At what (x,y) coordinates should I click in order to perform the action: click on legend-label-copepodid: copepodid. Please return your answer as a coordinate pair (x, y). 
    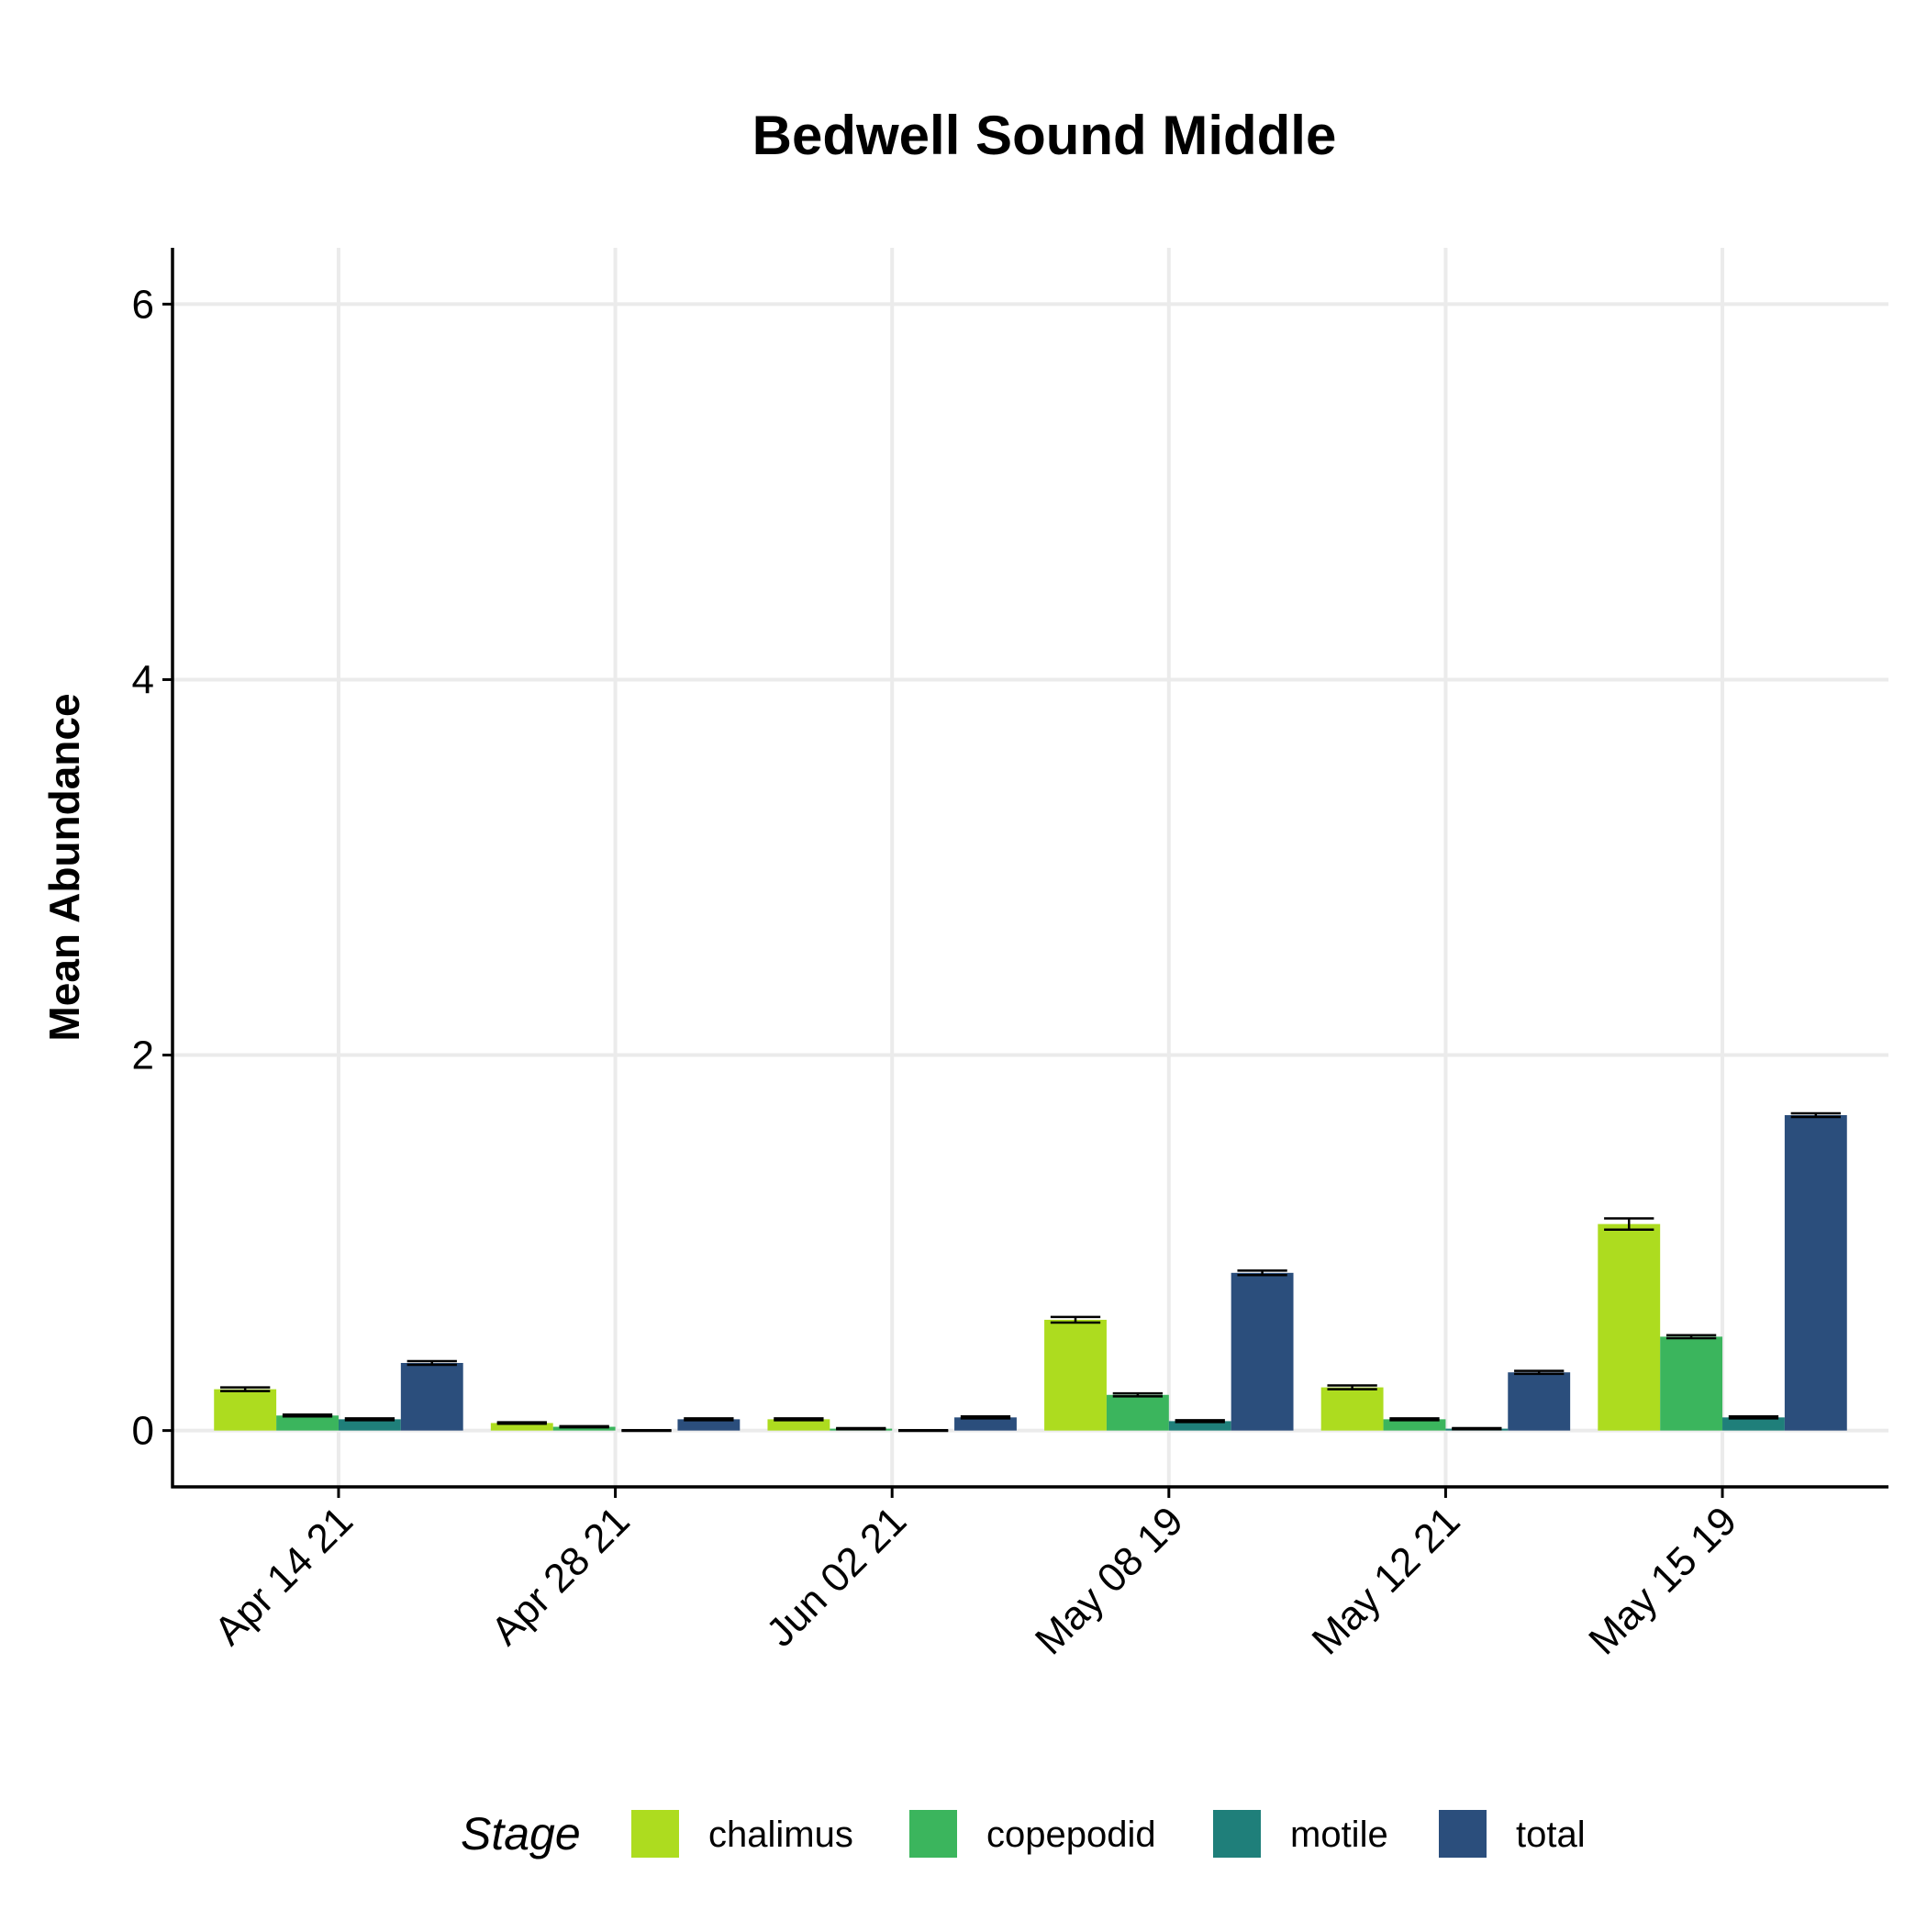
    Looking at the image, I should click on (1071, 1835).